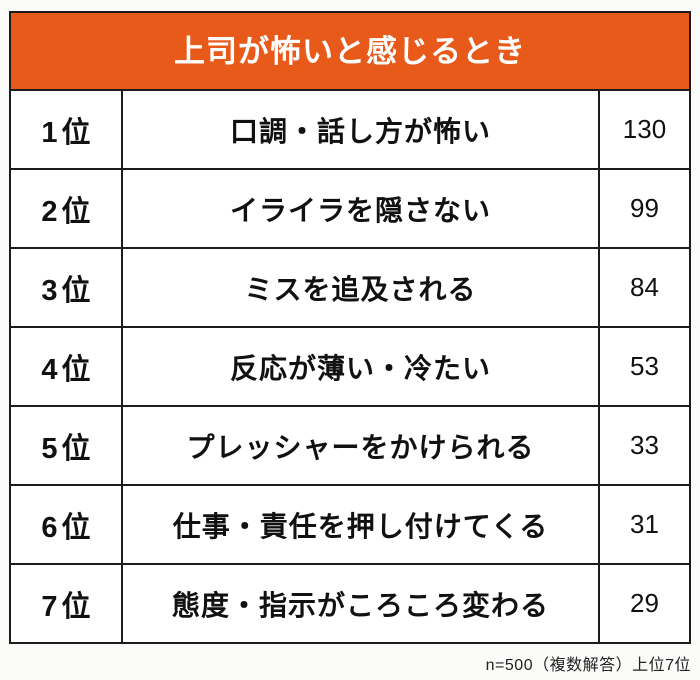  Describe the element at coordinates (361, 603) in the screenshot. I see `item-cell: 態度・指示がころころ変わる` at that location.